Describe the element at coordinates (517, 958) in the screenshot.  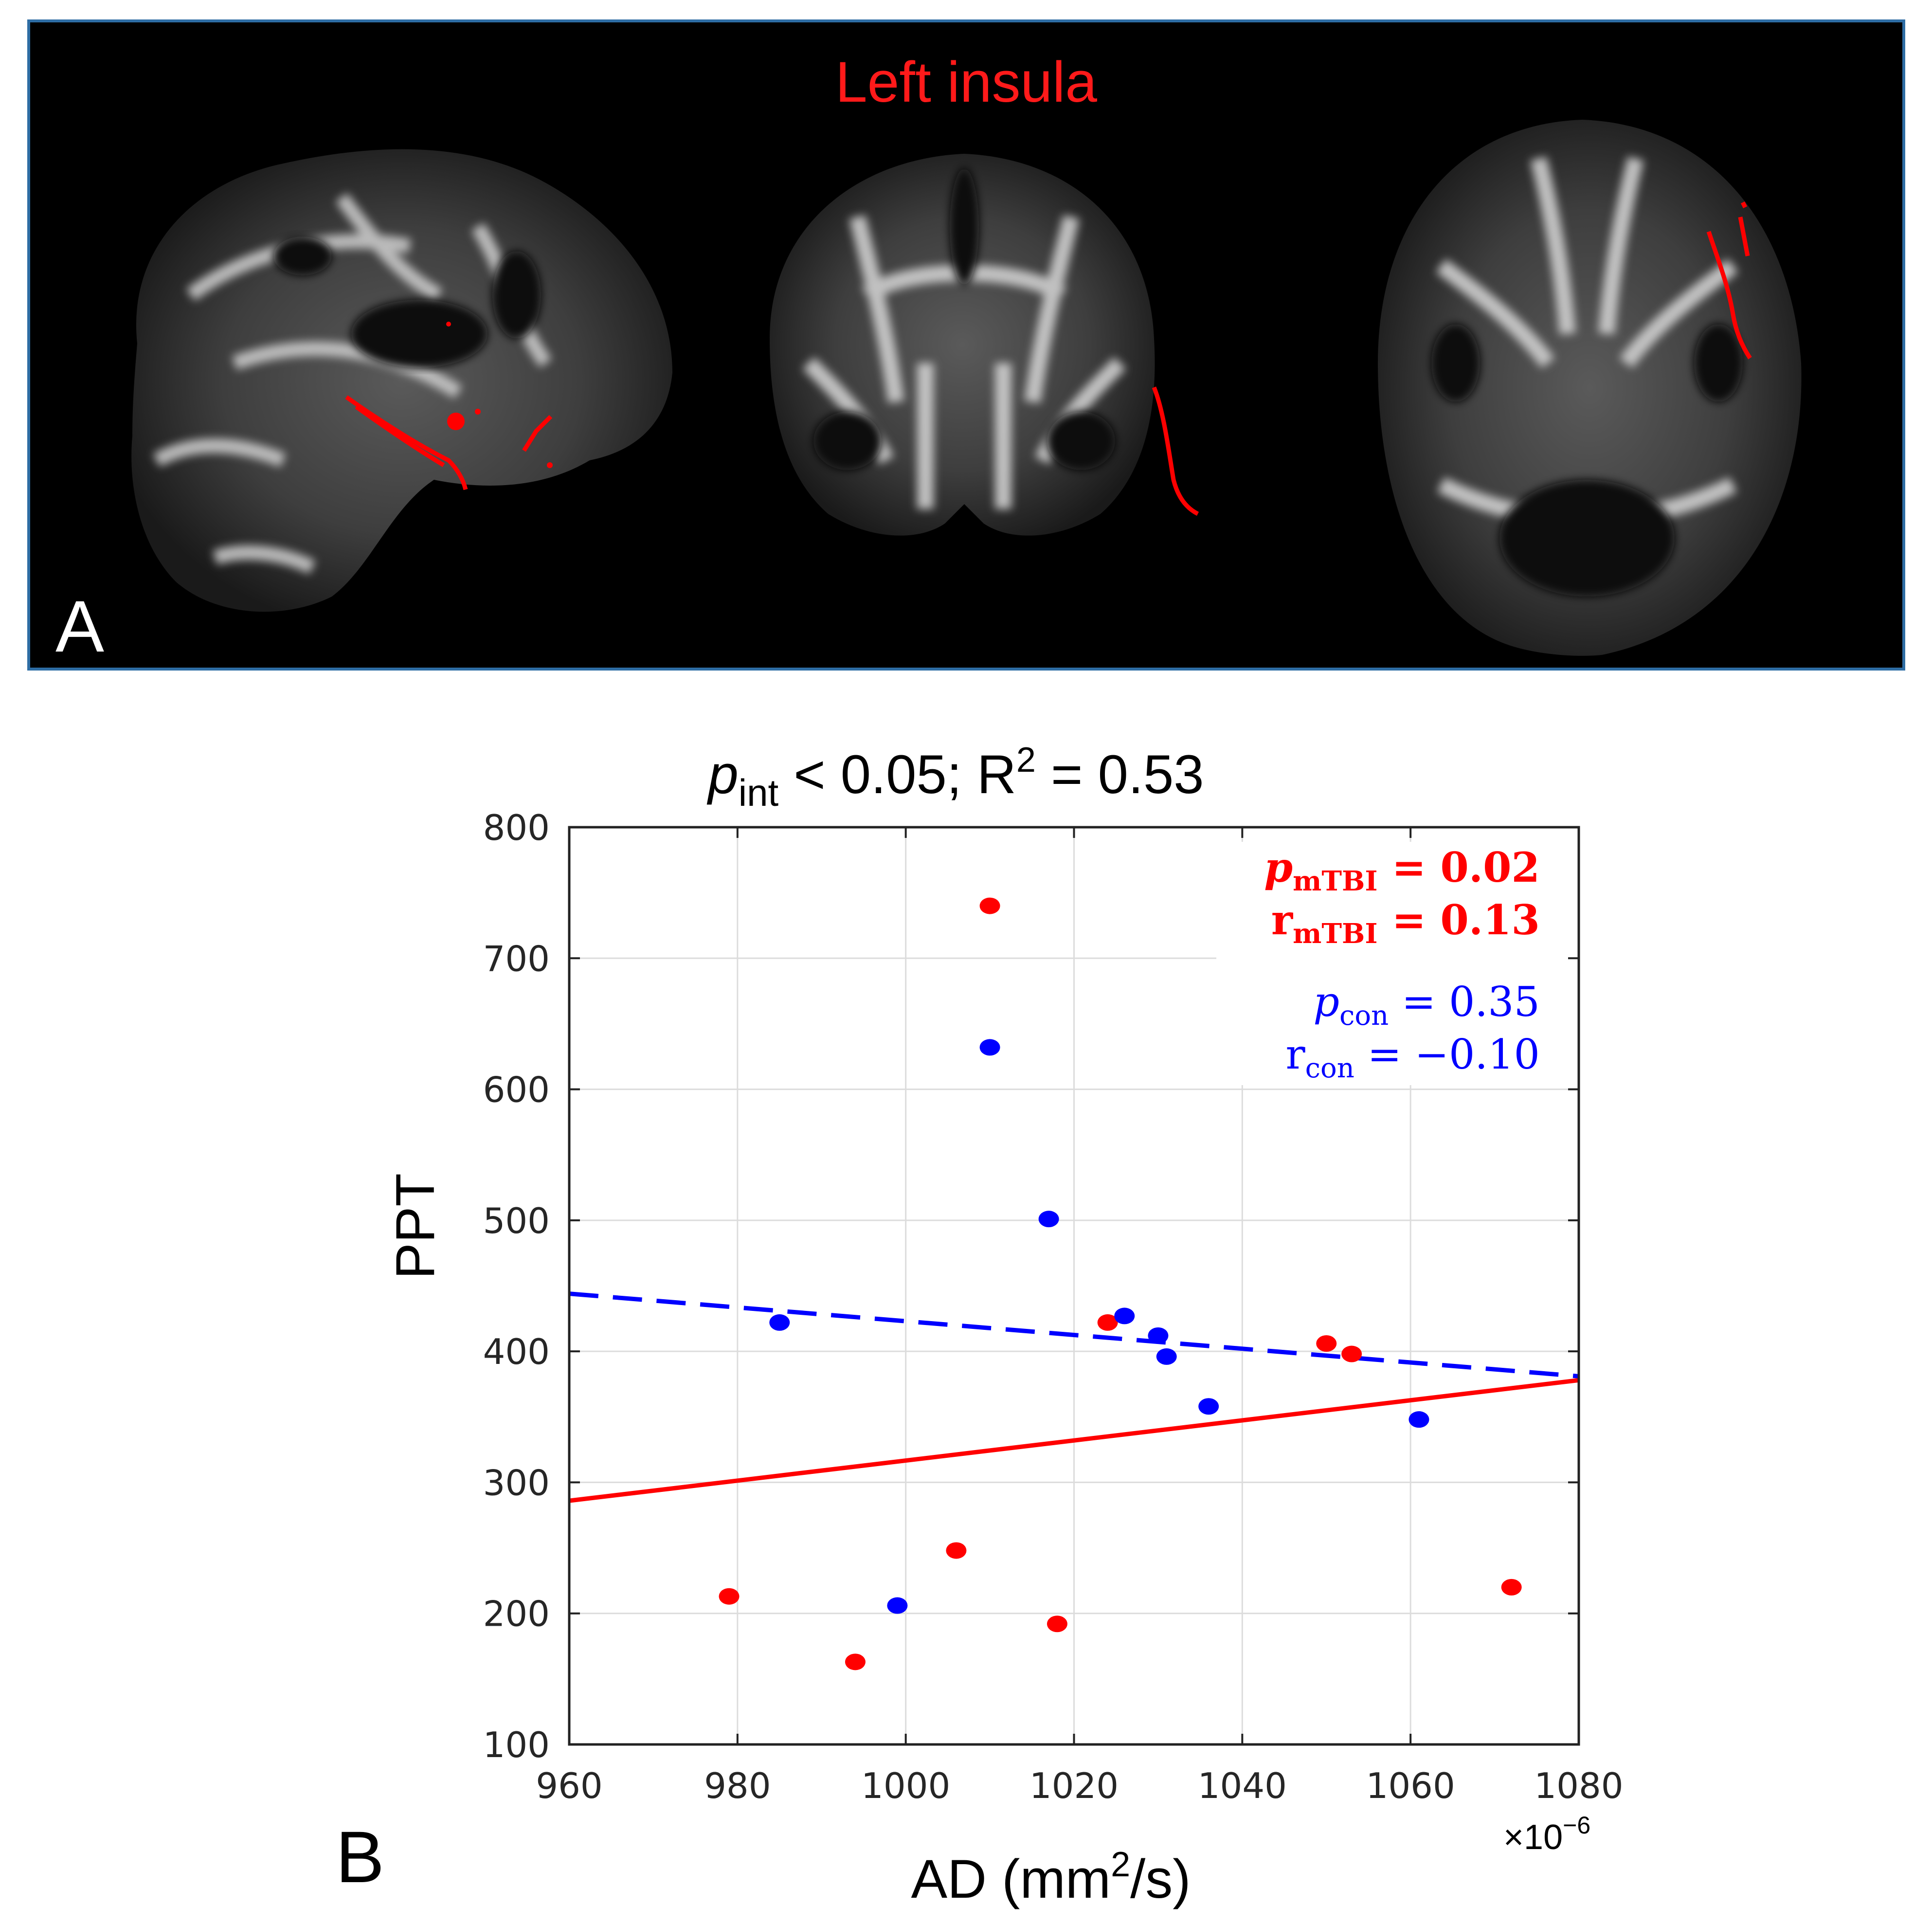
I see `y-tick-label: 700` at that location.